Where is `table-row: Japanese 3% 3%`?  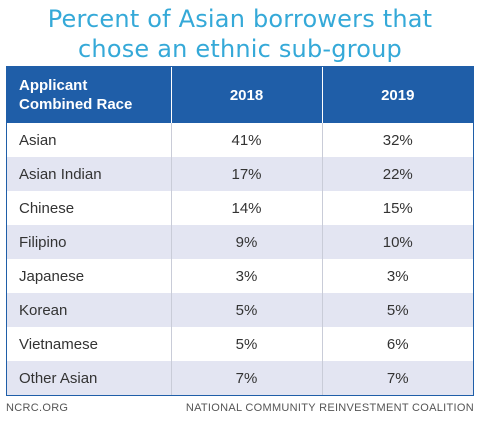 table-row: Japanese 3% 3% is located at coordinates (240, 276).